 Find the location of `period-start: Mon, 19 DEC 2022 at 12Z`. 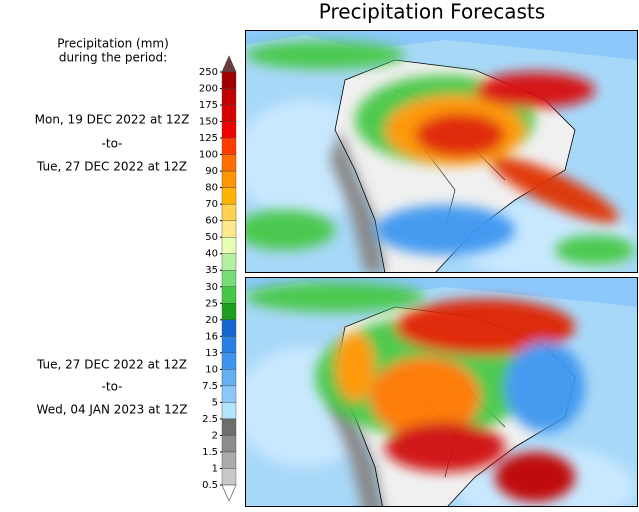

period-start: Mon, 19 DEC 2022 at 12Z is located at coordinates (112, 120).